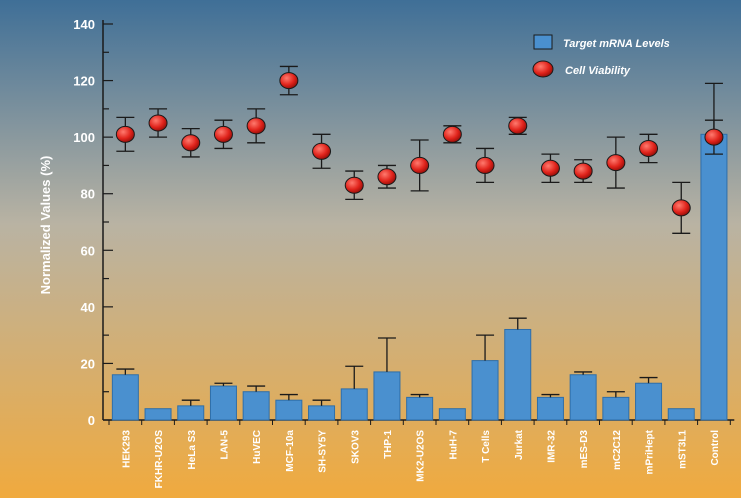  What do you see at coordinates (224, 445) in the screenshot?
I see `category-label: LAN-5` at bounding box center [224, 445].